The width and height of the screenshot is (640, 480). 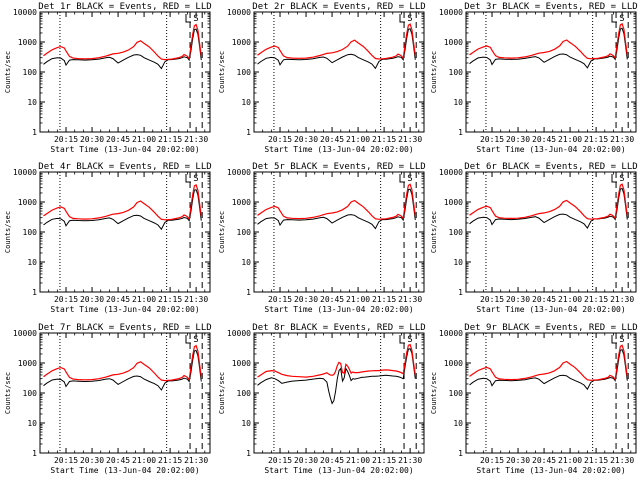 What do you see at coordinates (124, 7) in the screenshot?
I see `panel-title: Det 1r BLACK = Events, RED = LLD` at bounding box center [124, 7].